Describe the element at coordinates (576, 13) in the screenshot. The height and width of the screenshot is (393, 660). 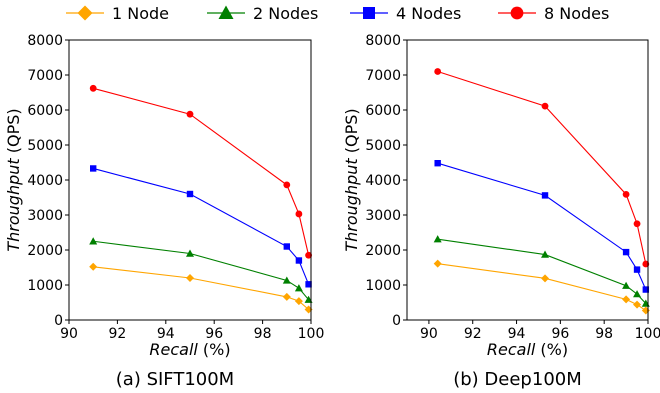
I see `legend-label: 8 Nodes` at that location.